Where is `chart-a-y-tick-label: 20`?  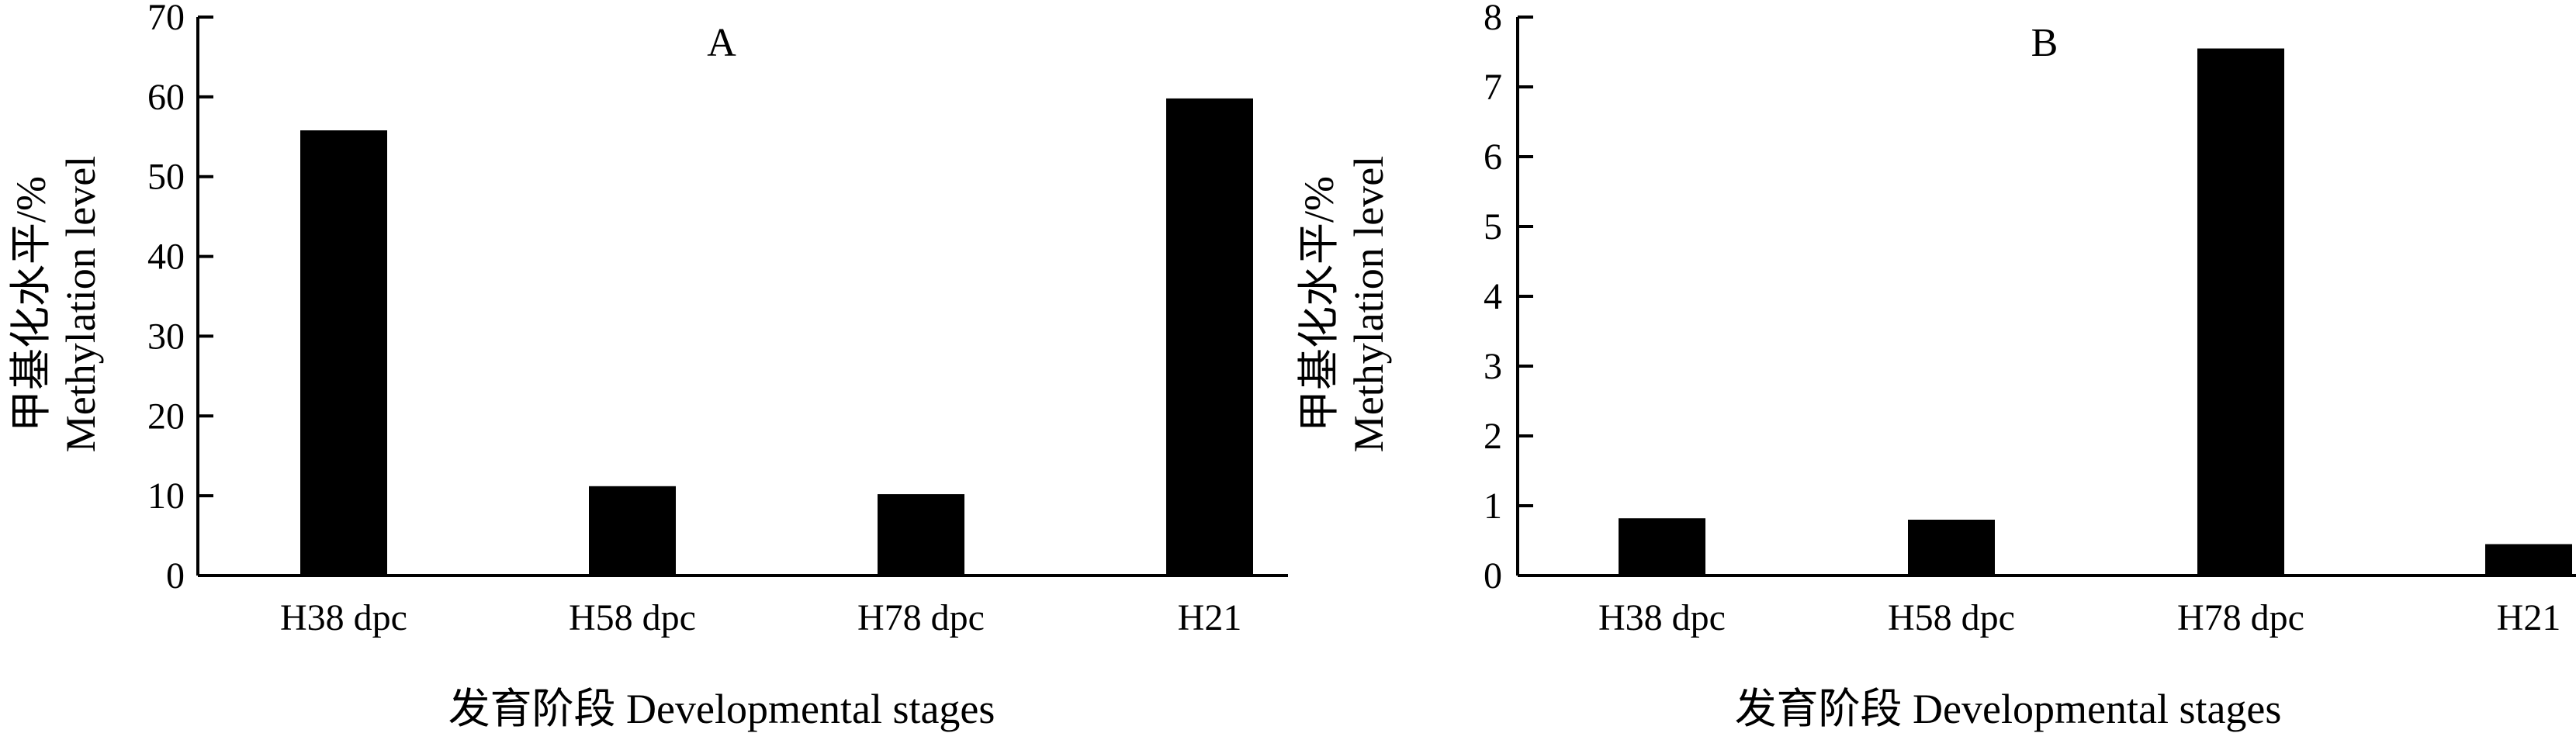
chart-a-y-tick-label: 20 is located at coordinates (166, 416).